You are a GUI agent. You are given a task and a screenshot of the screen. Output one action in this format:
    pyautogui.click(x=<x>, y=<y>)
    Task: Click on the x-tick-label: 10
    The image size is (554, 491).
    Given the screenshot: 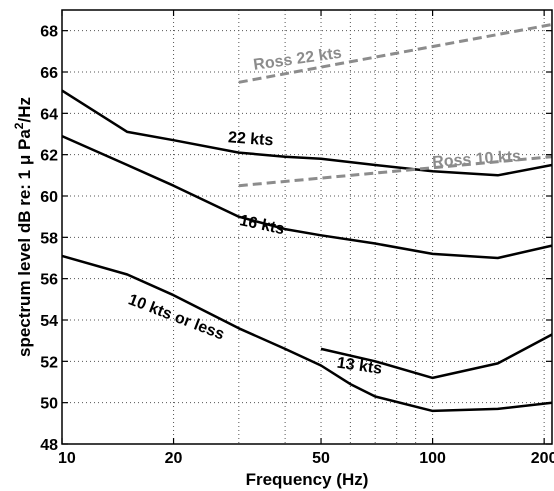 What is the action you would take?
    pyautogui.click(x=67, y=458)
    